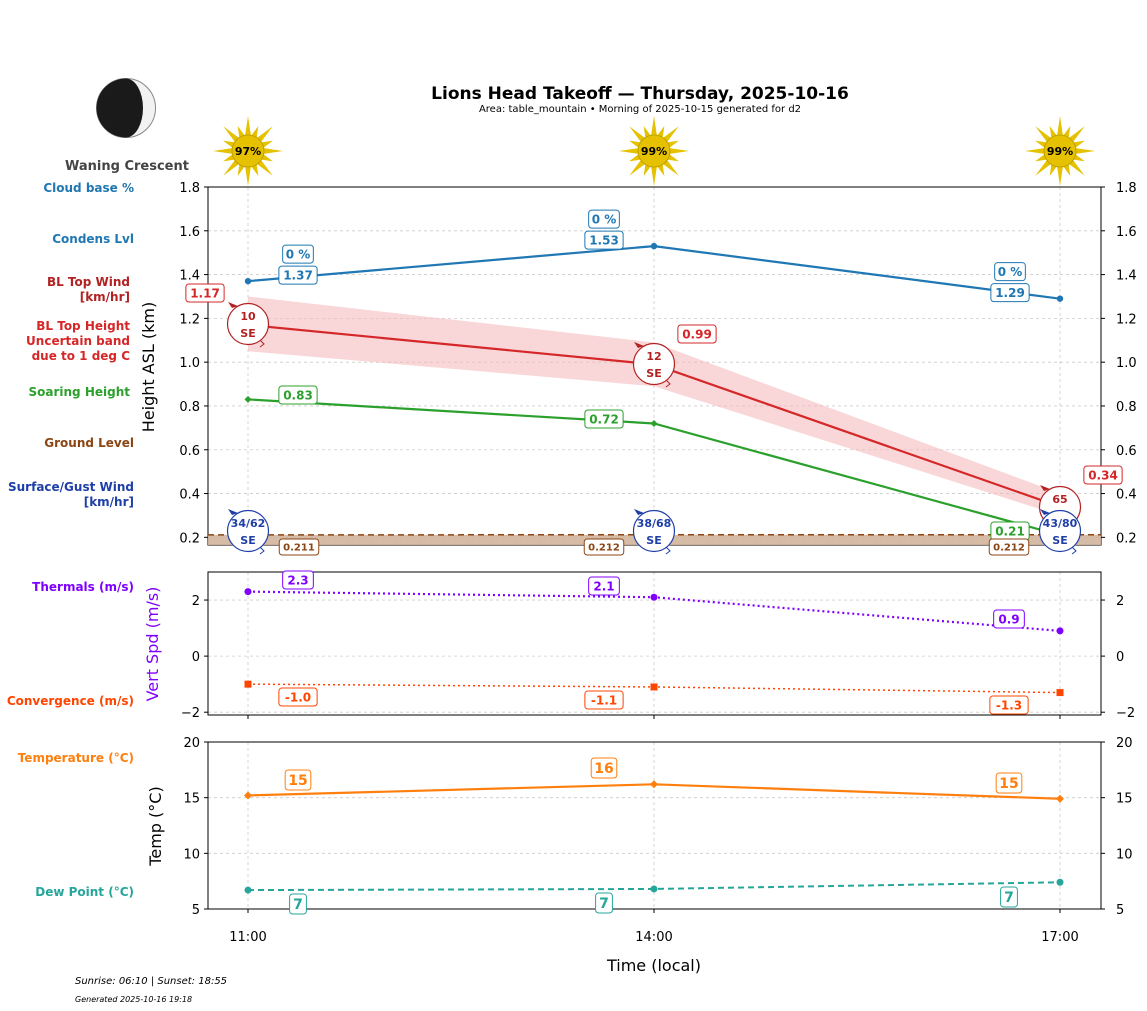  Describe the element at coordinates (654, 246) in the screenshot. I see `condens-point` at that location.